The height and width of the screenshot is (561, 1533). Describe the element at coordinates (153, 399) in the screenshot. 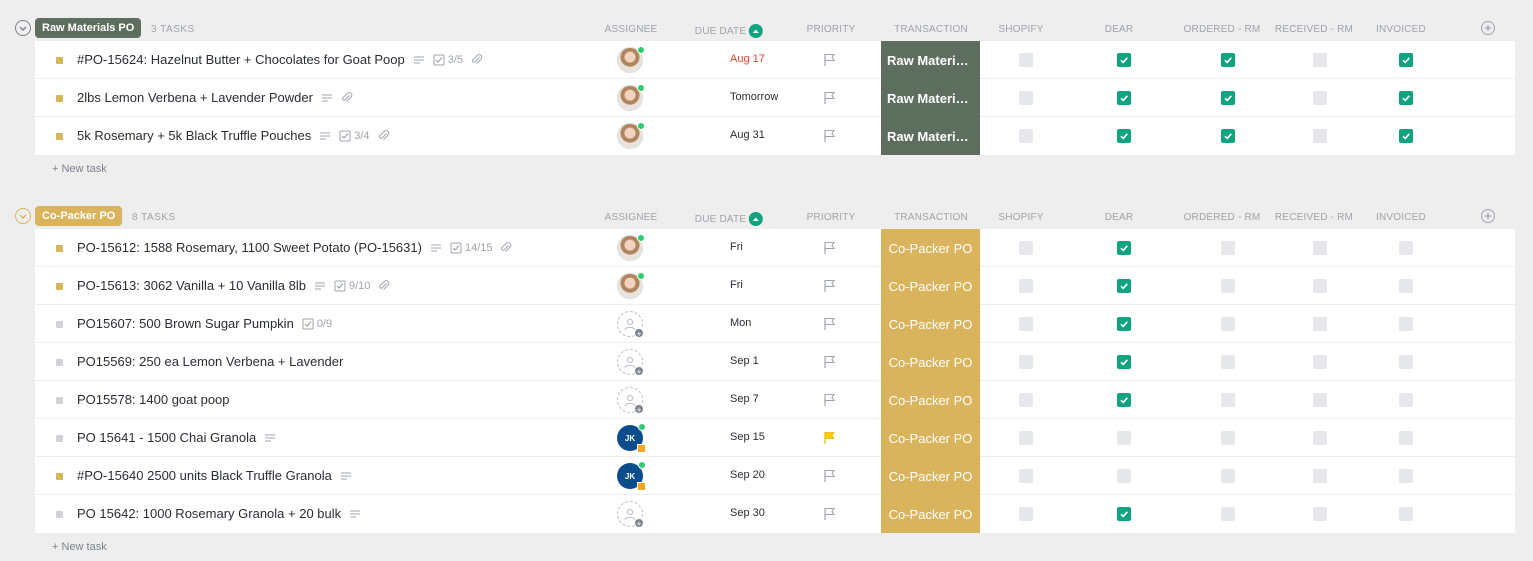

I see `task-title: PO15578: 1400 goat poop` at that location.